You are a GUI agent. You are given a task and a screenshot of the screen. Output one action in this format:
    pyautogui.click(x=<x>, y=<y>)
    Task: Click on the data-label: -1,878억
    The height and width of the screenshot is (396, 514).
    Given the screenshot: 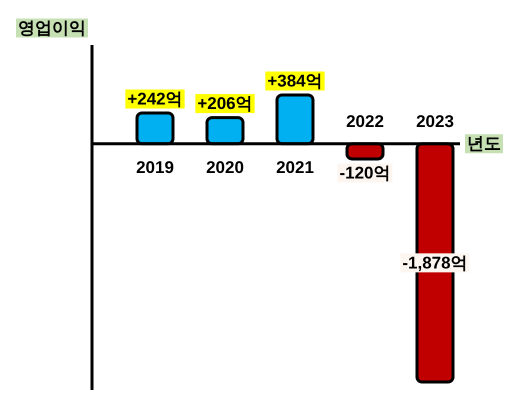 What is the action you would take?
    pyautogui.click(x=435, y=262)
    